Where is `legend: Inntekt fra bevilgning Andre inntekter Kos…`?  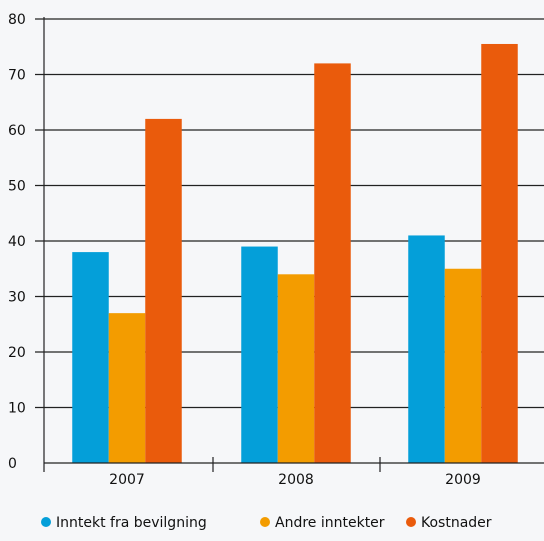
legend: Inntekt fra bevilgning Andre inntekter Kos… is located at coordinates (266, 523).